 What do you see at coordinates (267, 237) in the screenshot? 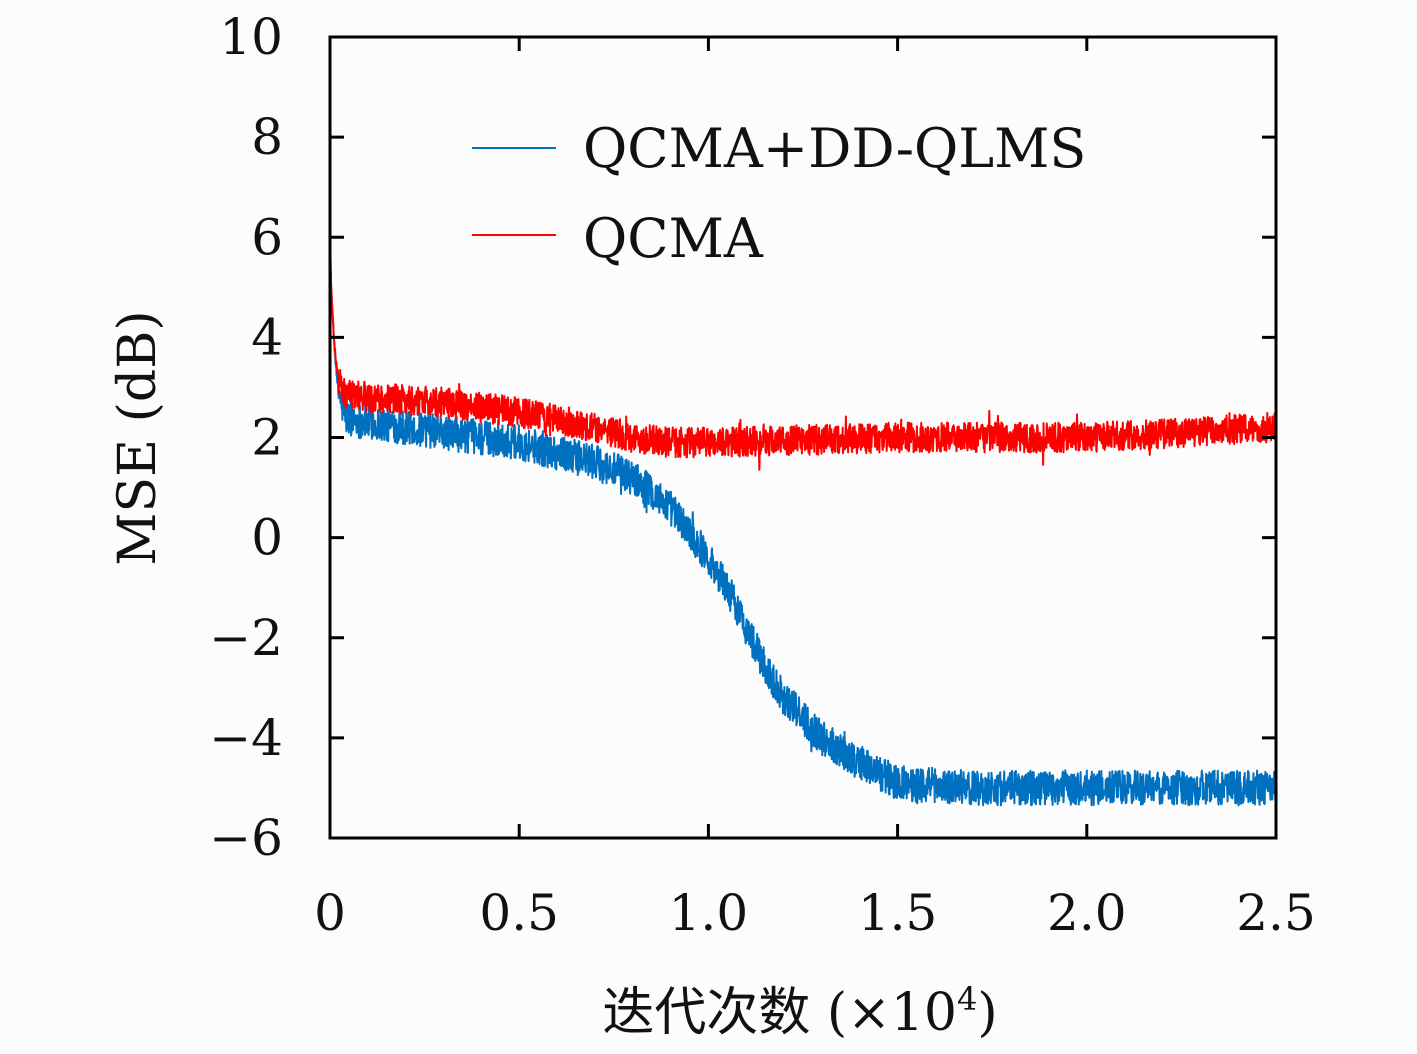
I see `y-tick-label: 6` at bounding box center [267, 237].